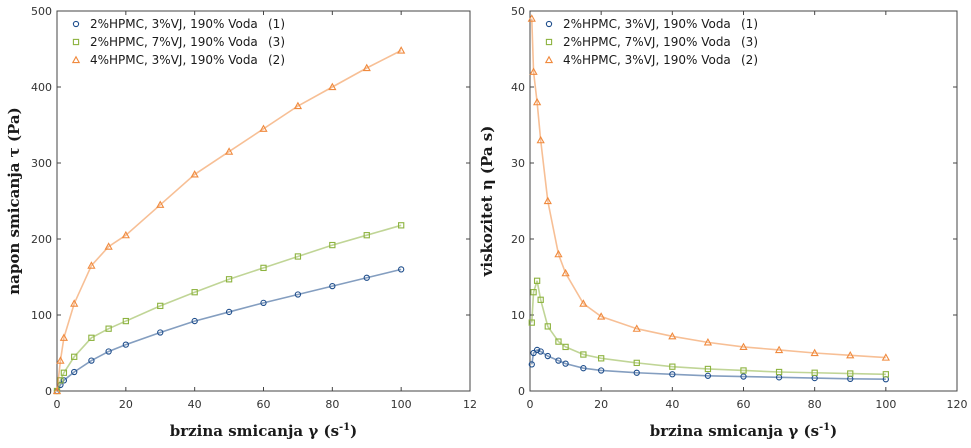  What do you see at coordinates (518, 163) in the screenshot?
I see `y-tick-label: 30` at bounding box center [518, 163].